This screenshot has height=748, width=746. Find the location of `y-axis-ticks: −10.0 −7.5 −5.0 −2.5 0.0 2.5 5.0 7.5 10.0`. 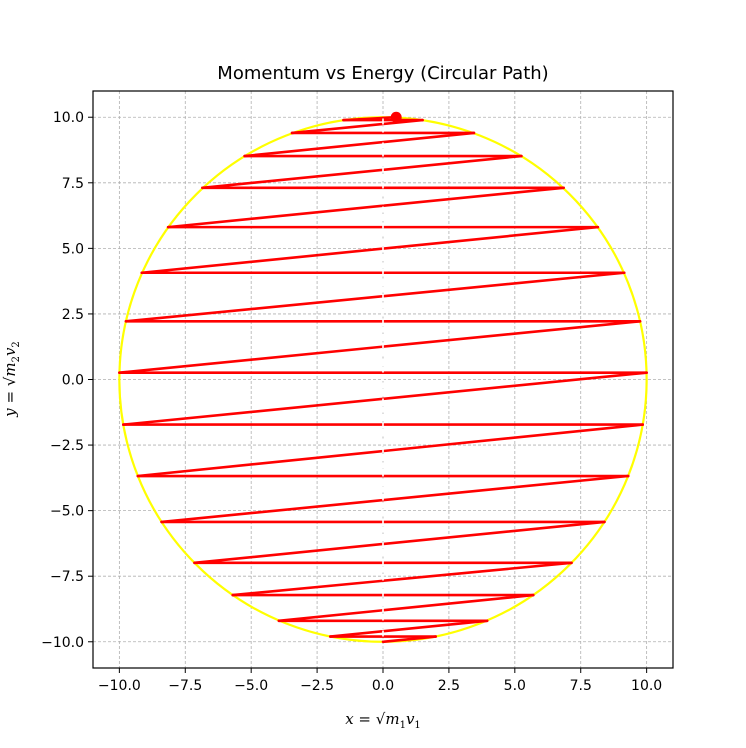

y-axis-ticks: −10.0 −7.5 −5.0 −2.5 0.0 2.5 5.0 7.5 10.0 is located at coordinates (67, 380).